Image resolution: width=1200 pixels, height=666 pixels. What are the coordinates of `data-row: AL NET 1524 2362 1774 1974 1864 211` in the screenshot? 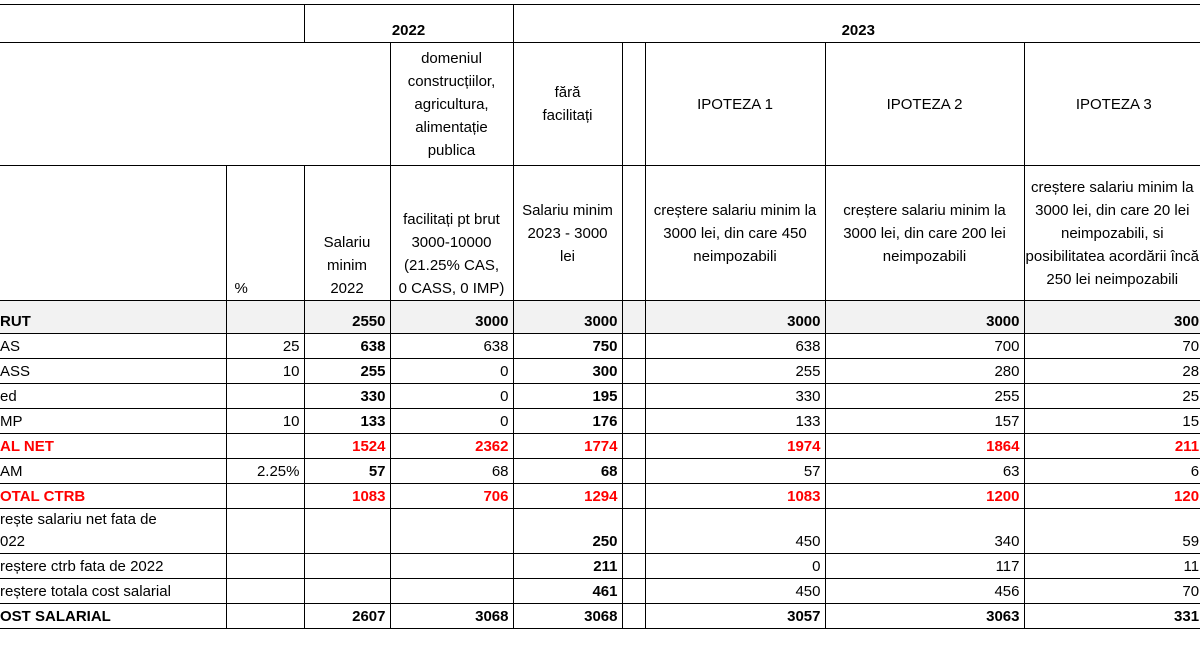 It's located at (600, 446).